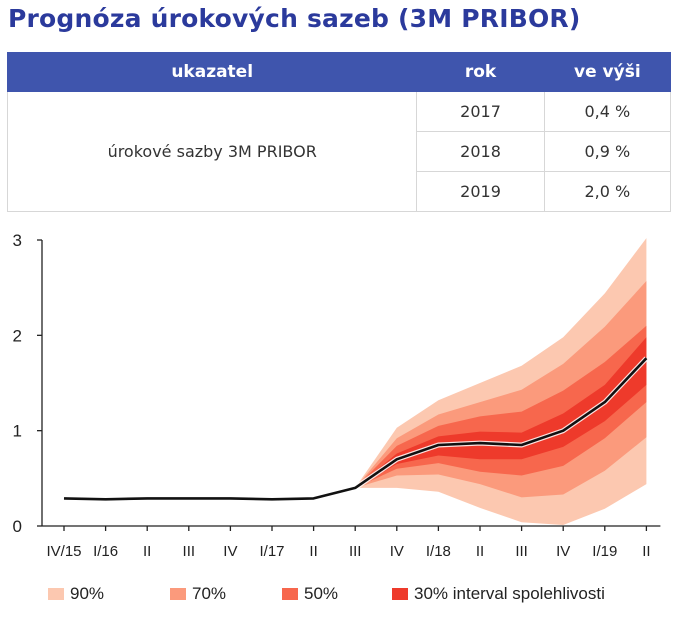 Image resolution: width=683 pixels, height=618 pixels. What do you see at coordinates (480, 111) in the screenshot?
I see `year-cell: 2017` at bounding box center [480, 111].